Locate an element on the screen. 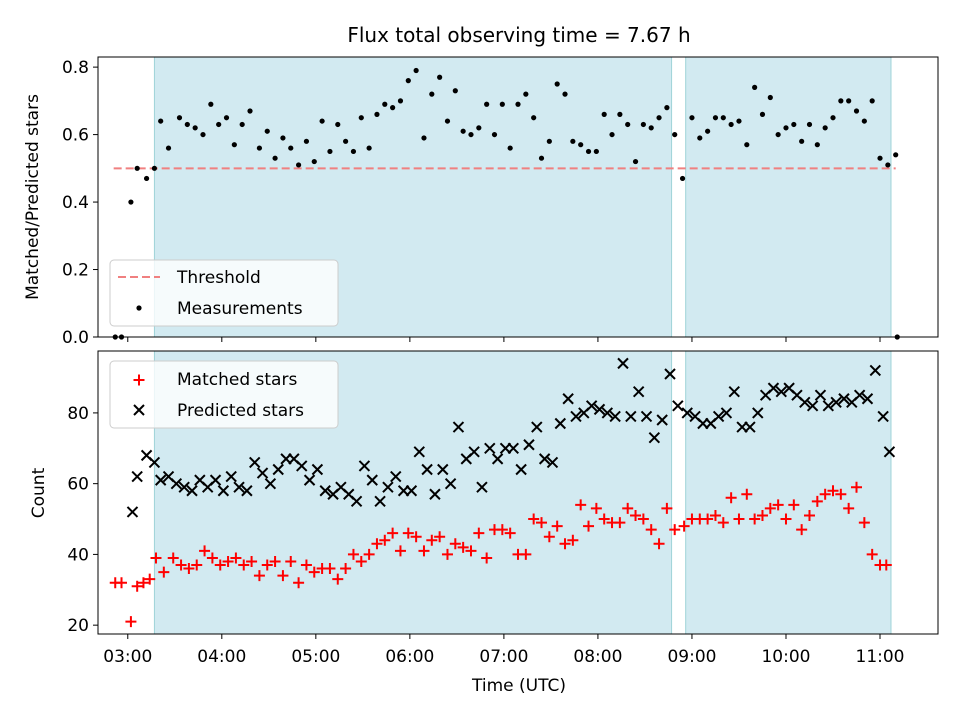 This screenshot has height=720, width=960. y-axis-label-top: Matched/Predicted stars is located at coordinates (33, 197).